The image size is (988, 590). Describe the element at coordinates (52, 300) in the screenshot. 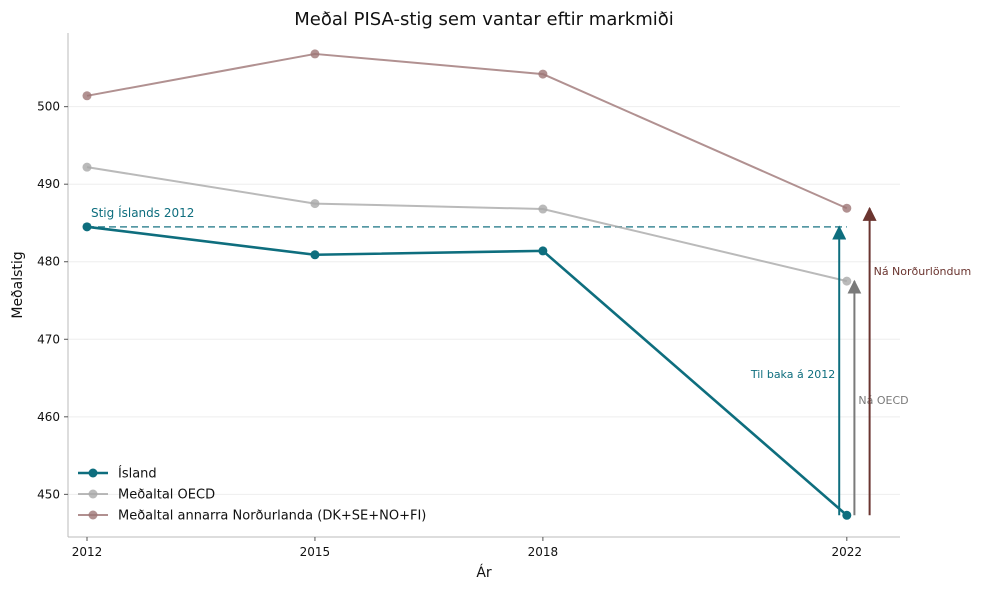

I see `y-axis-ticks: 450 460 470 480 490 500` at that location.